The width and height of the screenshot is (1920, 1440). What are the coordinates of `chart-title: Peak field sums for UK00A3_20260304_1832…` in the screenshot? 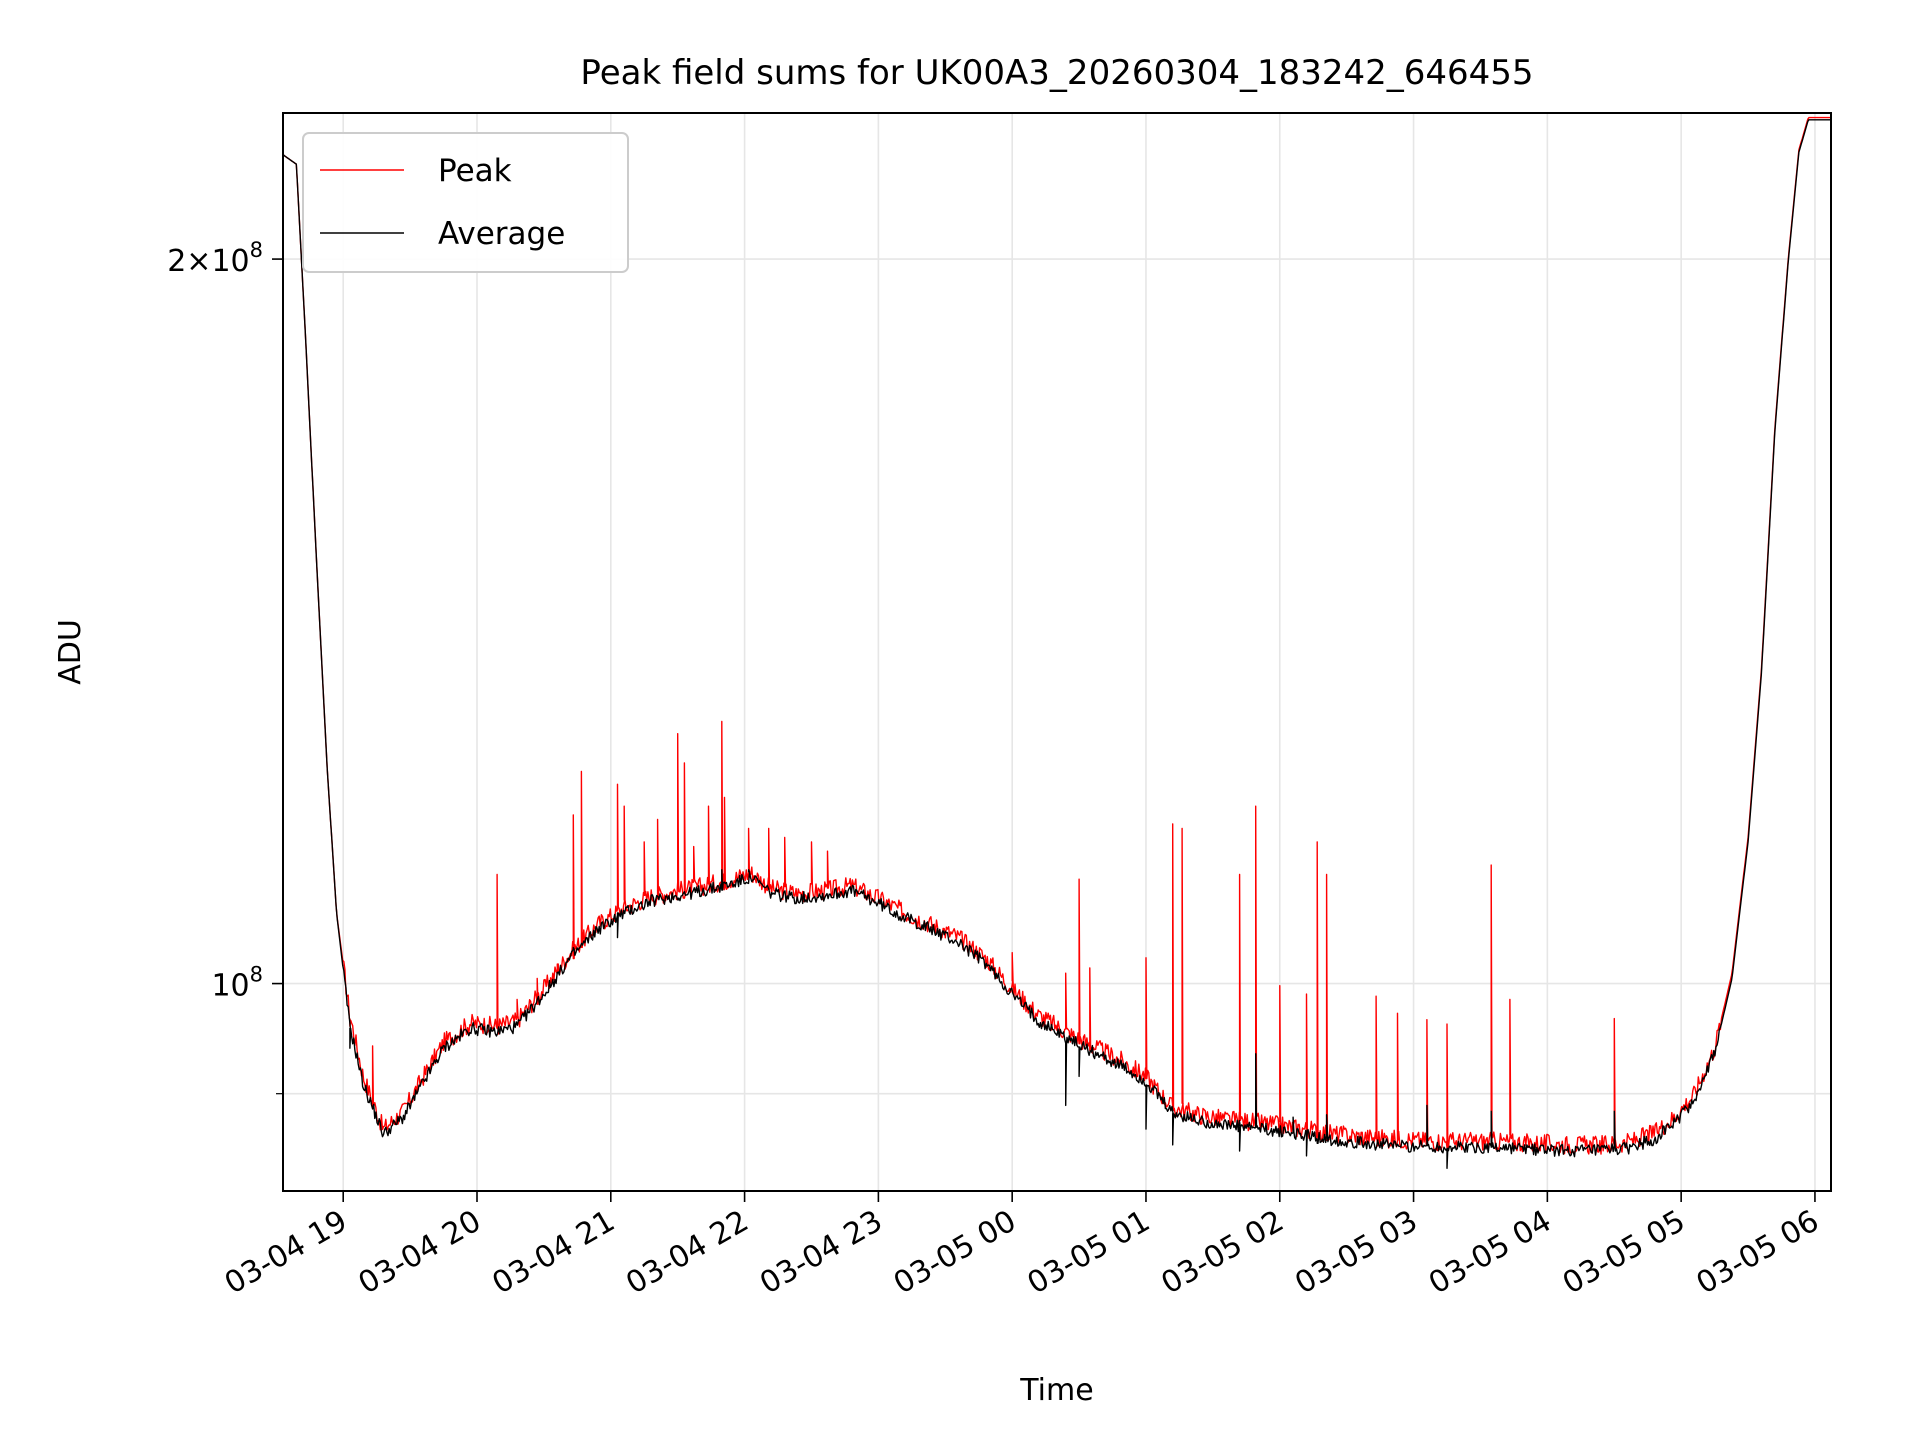 It's located at (1056, 73).